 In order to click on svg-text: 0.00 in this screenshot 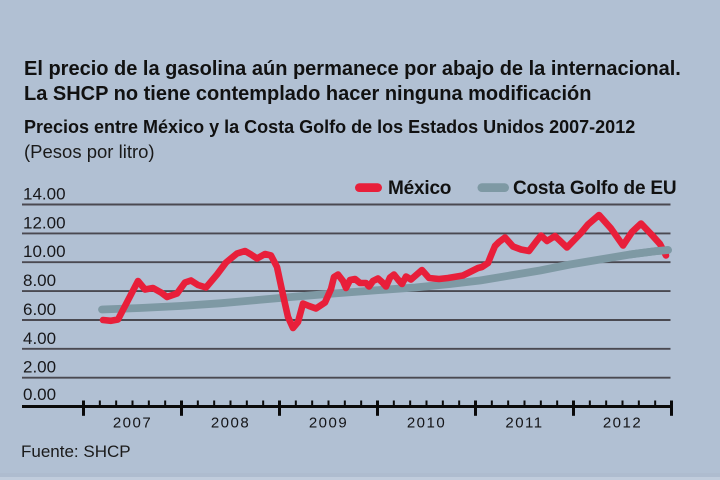, I will do `click(39, 394)`.